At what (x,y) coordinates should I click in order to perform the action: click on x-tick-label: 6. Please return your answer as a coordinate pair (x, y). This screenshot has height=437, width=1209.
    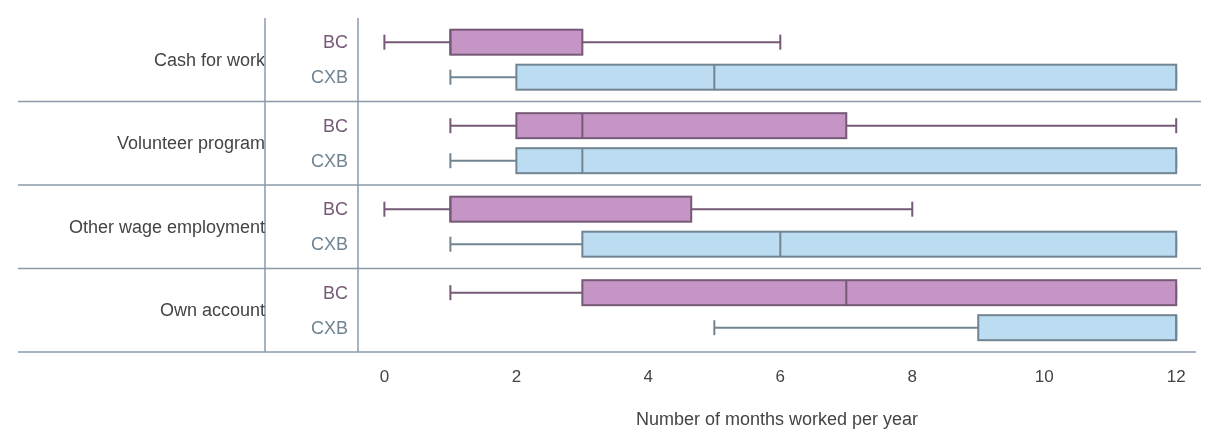
    Looking at the image, I should click on (780, 377).